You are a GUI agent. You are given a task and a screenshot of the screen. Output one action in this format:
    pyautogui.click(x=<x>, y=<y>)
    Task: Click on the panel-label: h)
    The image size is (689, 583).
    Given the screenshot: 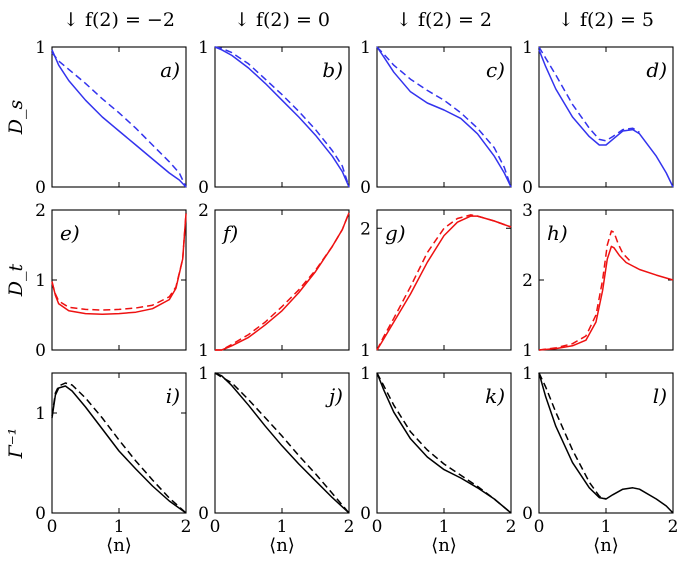 What is the action you would take?
    pyautogui.click(x=557, y=233)
    